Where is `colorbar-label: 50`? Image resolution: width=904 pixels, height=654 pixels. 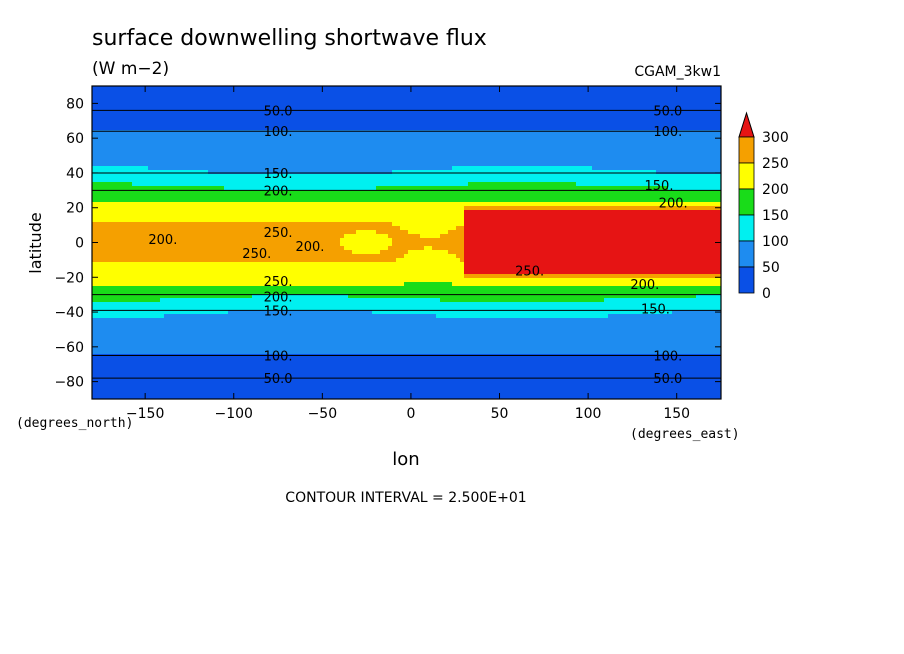
colorbar-label: 50 is located at coordinates (771, 268).